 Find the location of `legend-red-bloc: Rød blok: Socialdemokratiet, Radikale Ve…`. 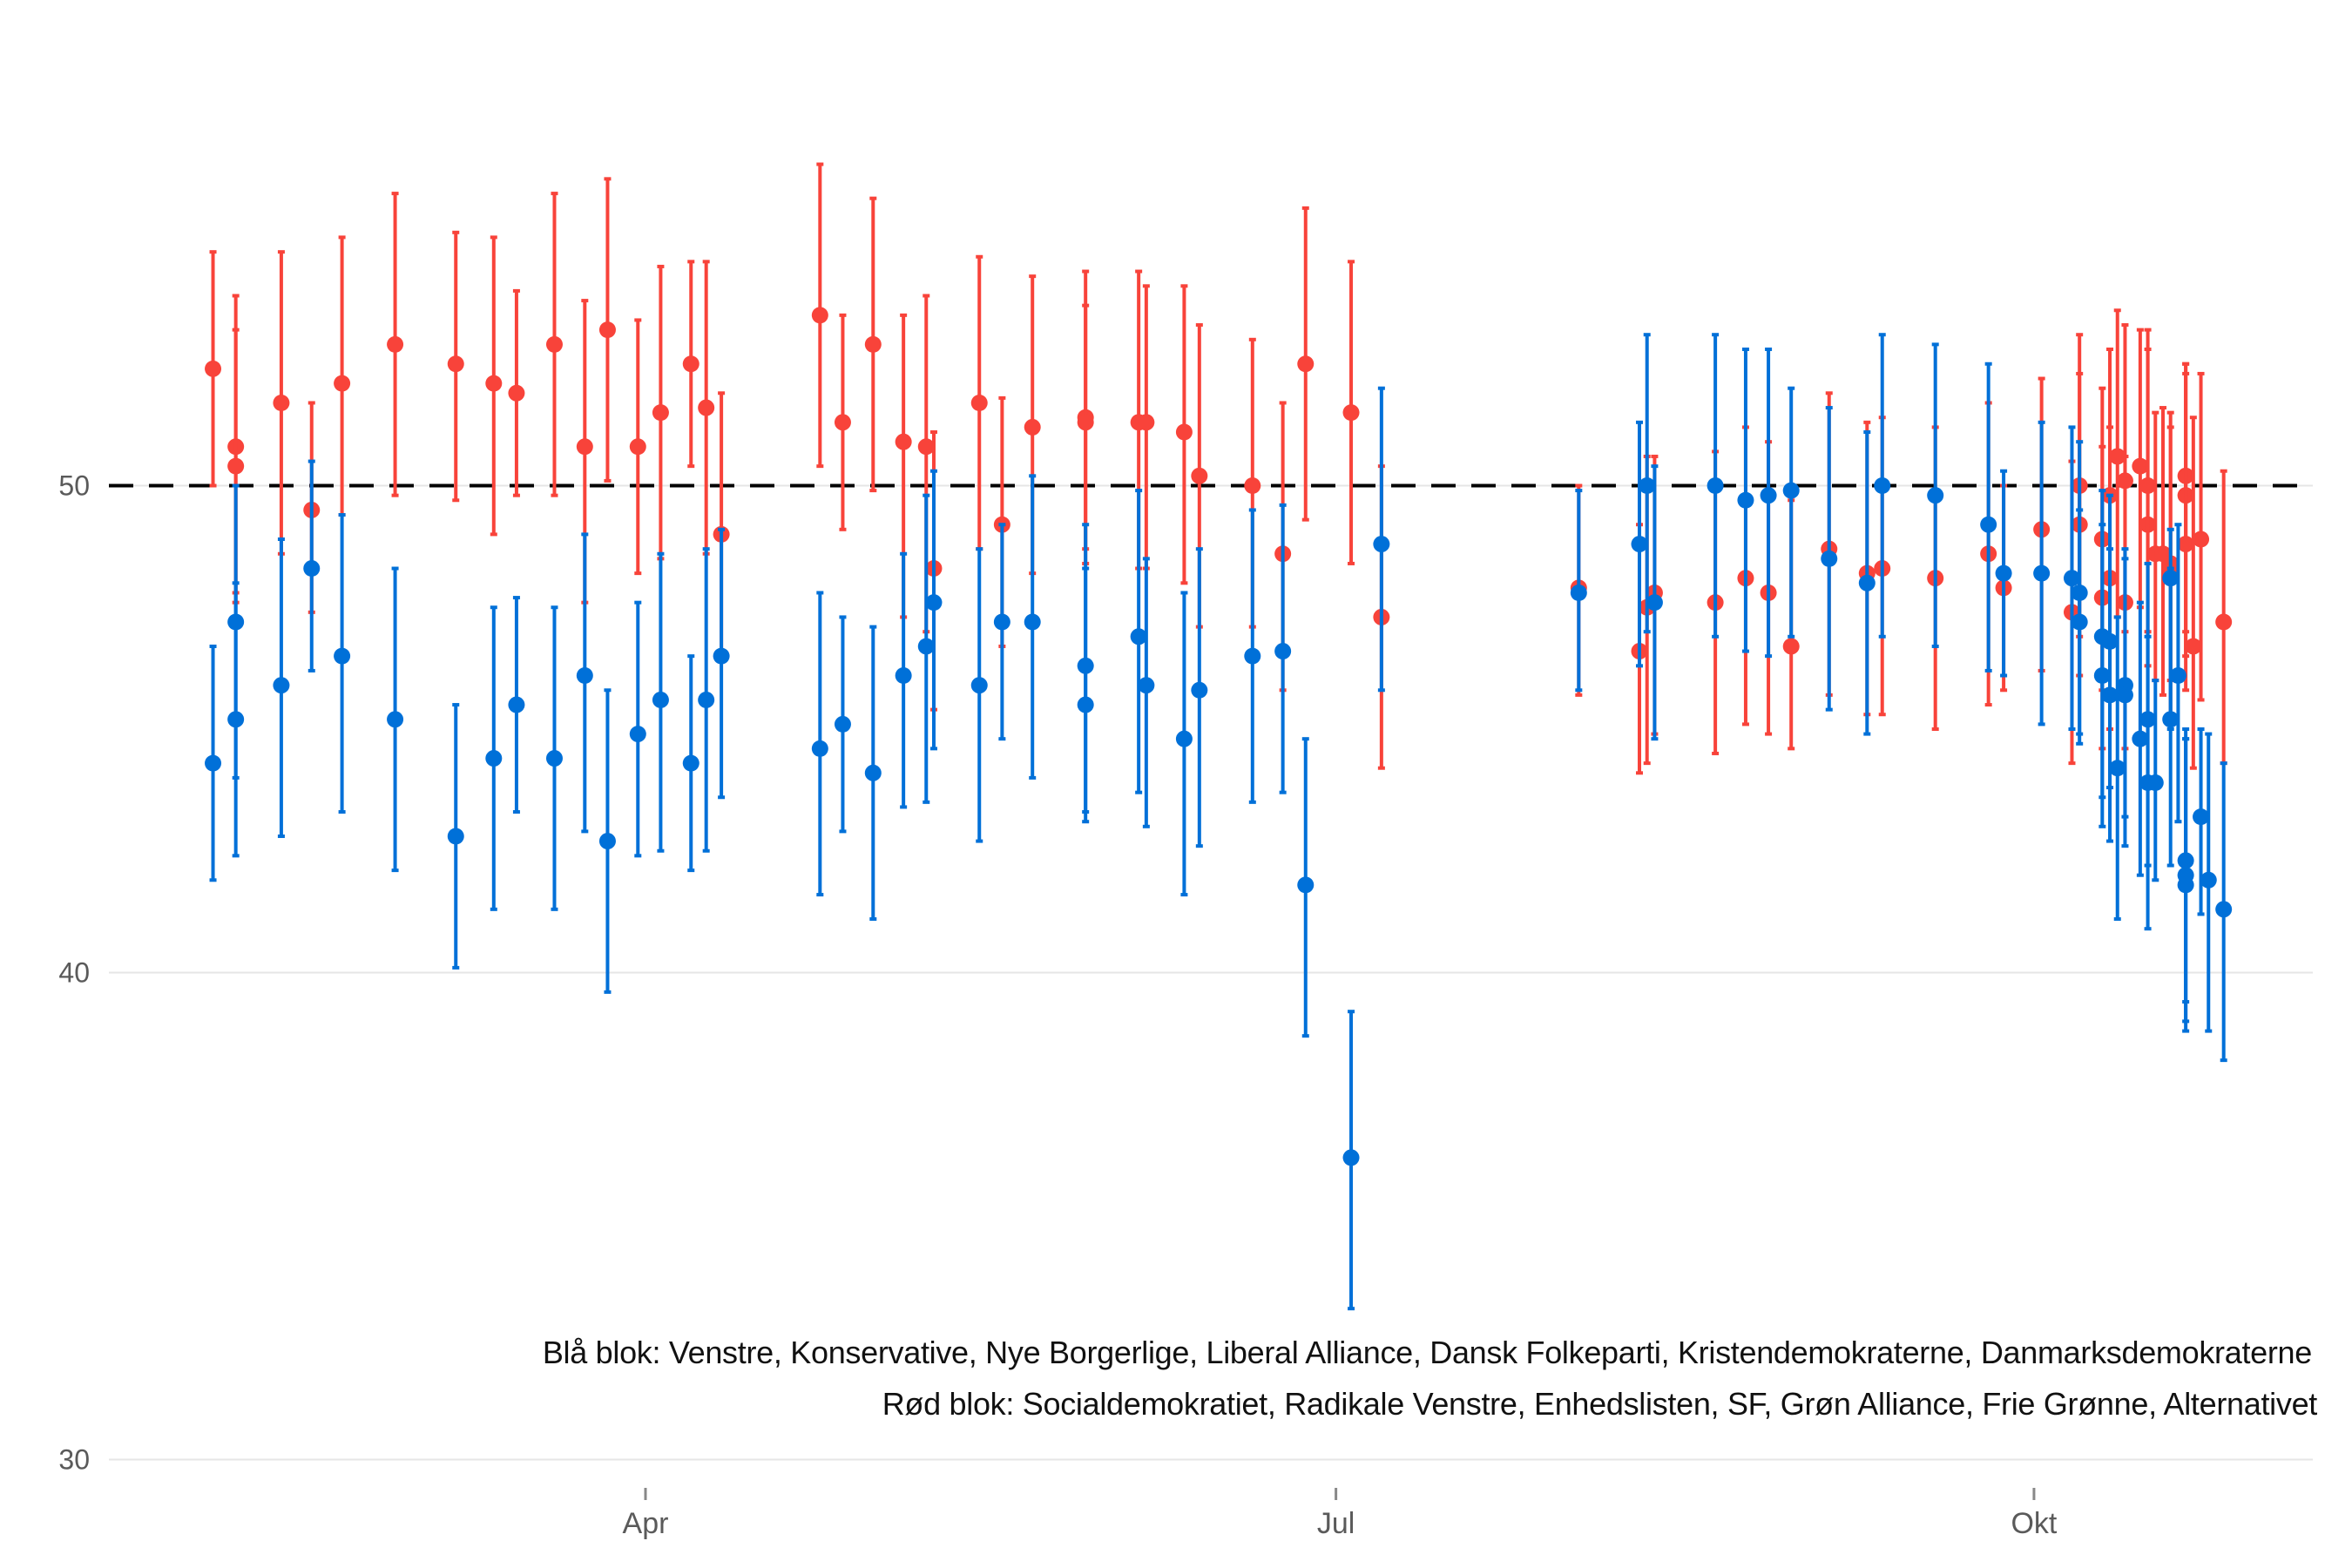

legend-red-bloc: Rød blok: Socialdemokratiet, Radikale Ve… is located at coordinates (1600, 1404).